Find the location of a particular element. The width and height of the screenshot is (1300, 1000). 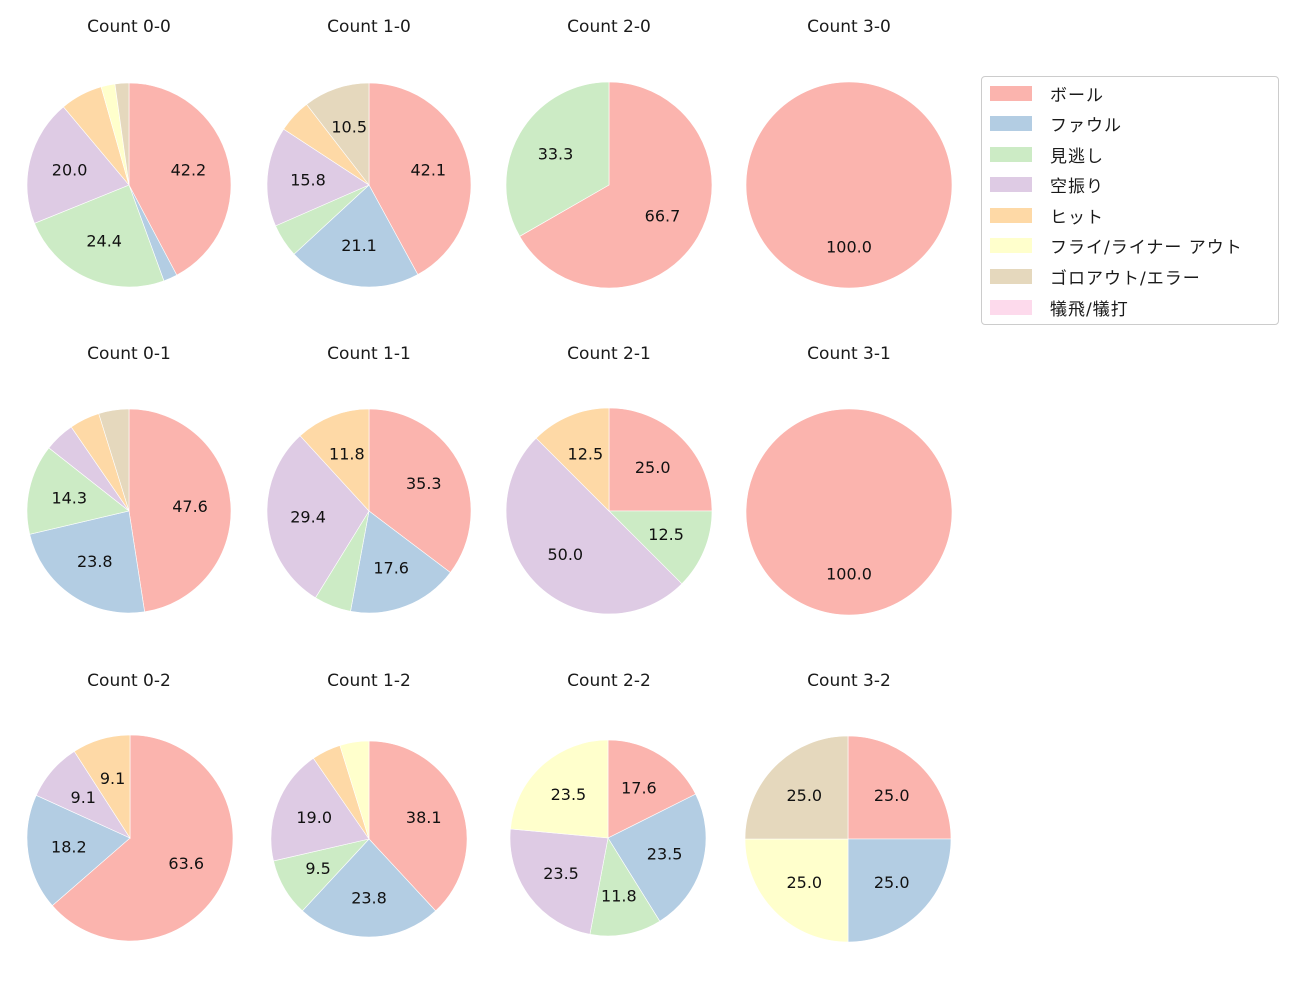

legend-item-fly-liner-out: フライ/ライナー アウト is located at coordinates (1116, 246).